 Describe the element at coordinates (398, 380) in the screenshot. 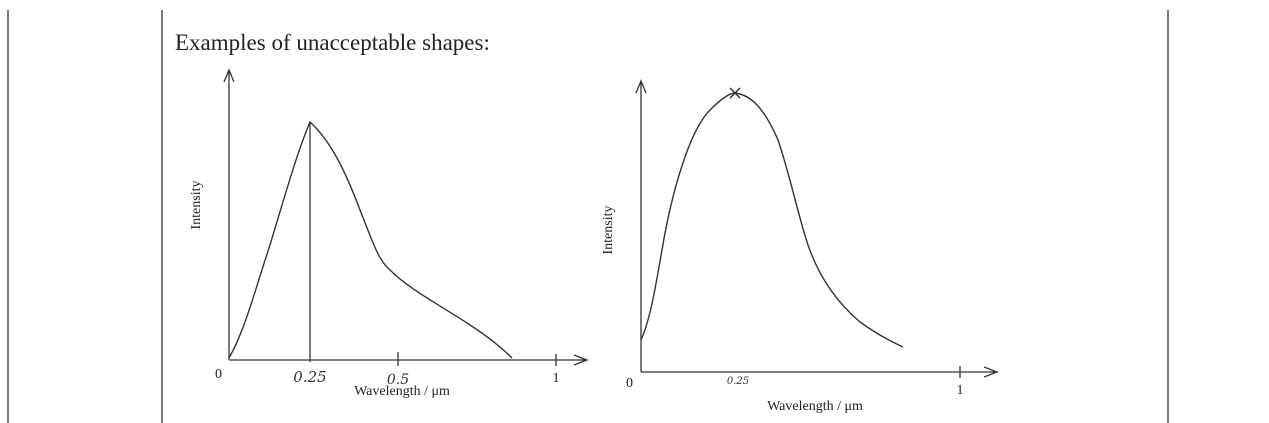

I see `tick-label: 0.5` at that location.